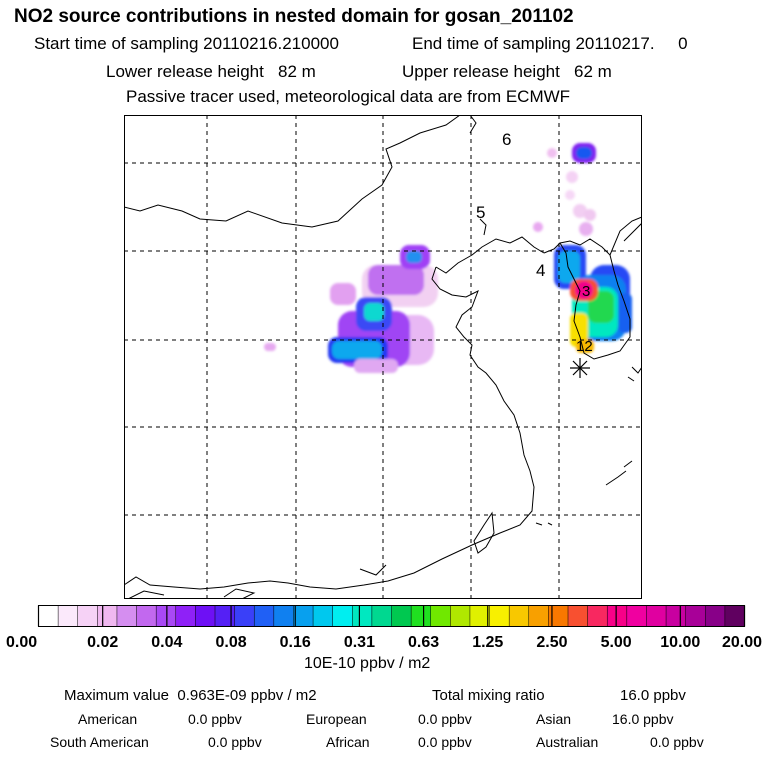  What do you see at coordinates (550, 43) in the screenshot?
I see `end-time-label: End time of sampling 20110217. 0` at bounding box center [550, 43].